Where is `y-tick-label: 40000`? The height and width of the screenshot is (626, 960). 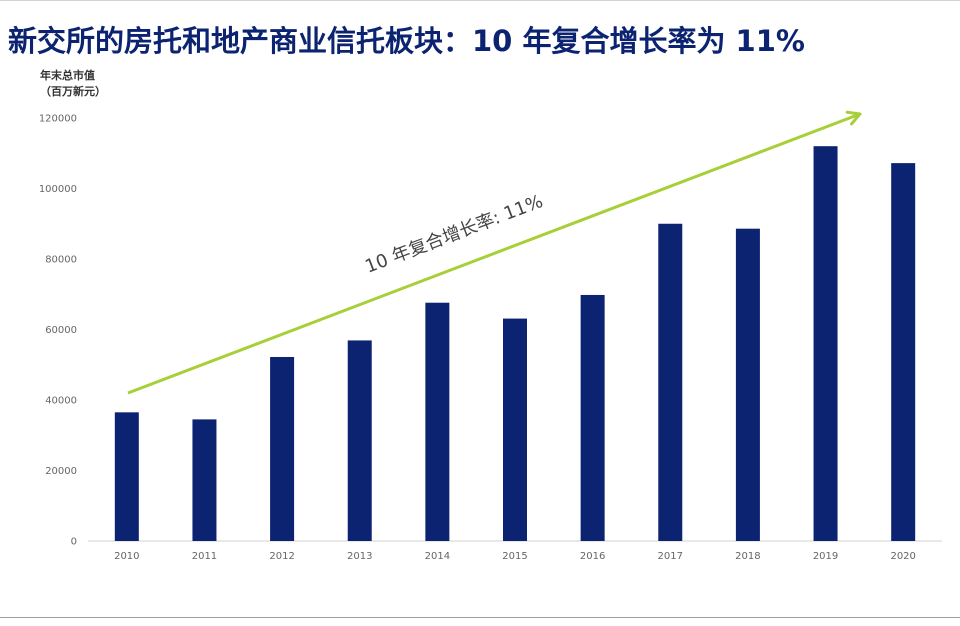
y-tick-label: 40000 is located at coordinates (61, 401).